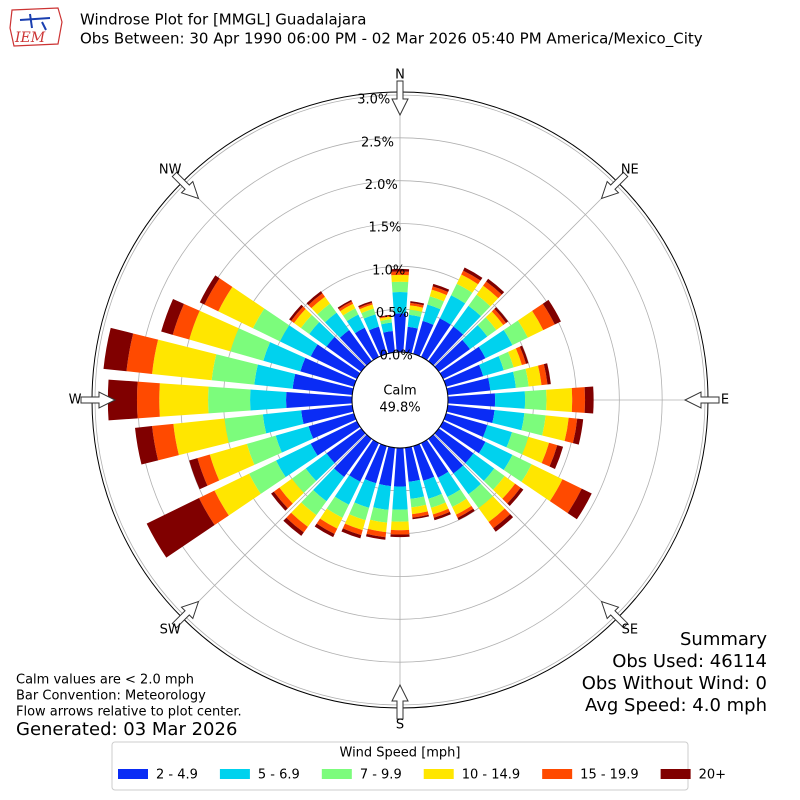  What do you see at coordinates (223, 20) in the screenshot?
I see `chart-title: Windrose Plot for [MMGL] Guadalajara` at bounding box center [223, 20].